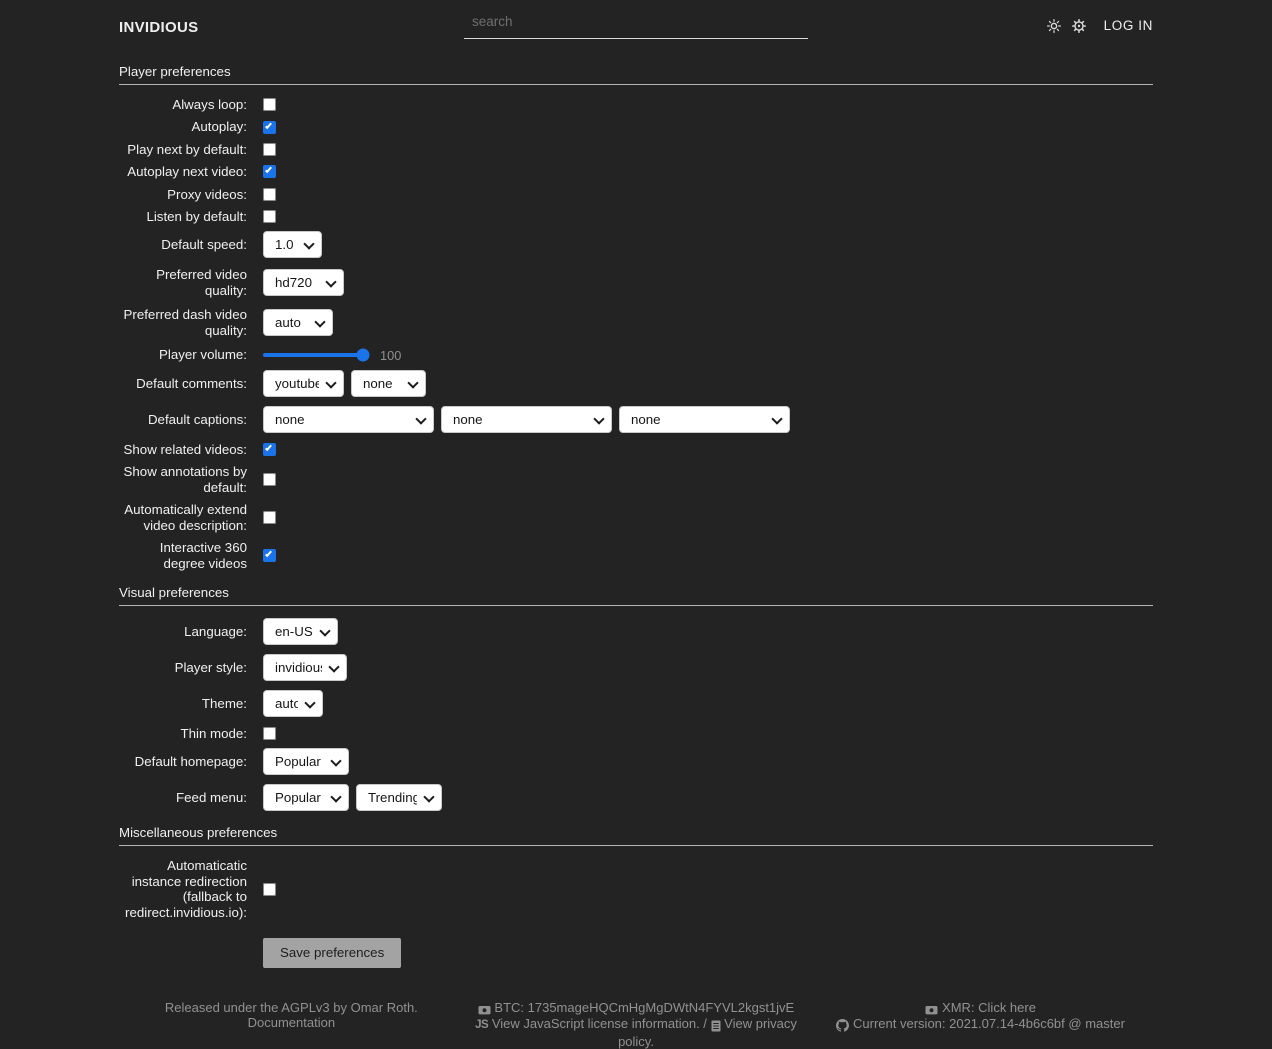  I want to click on topbar-right: LOG IN, so click(1099, 25).